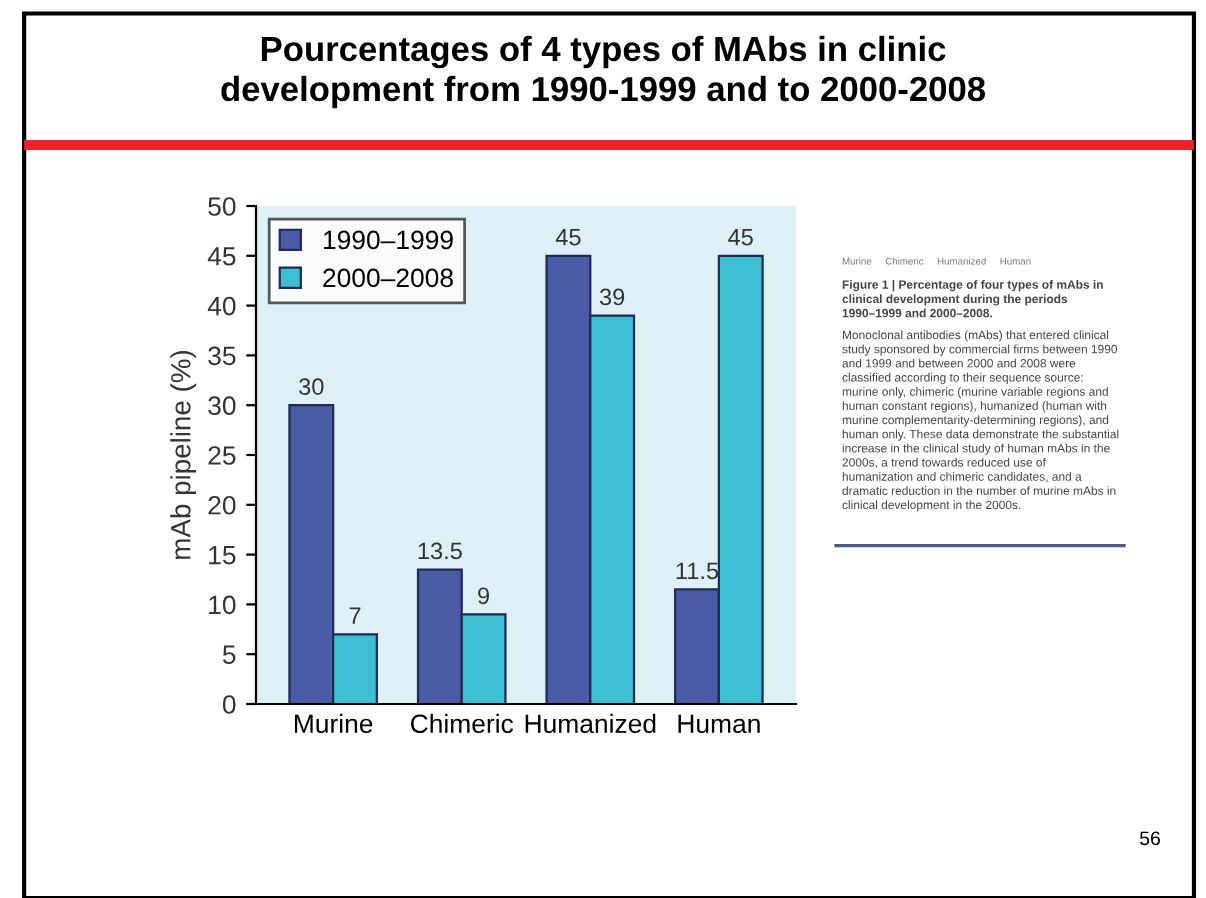  What do you see at coordinates (311, 386) in the screenshot?
I see `data-label: 30` at bounding box center [311, 386].